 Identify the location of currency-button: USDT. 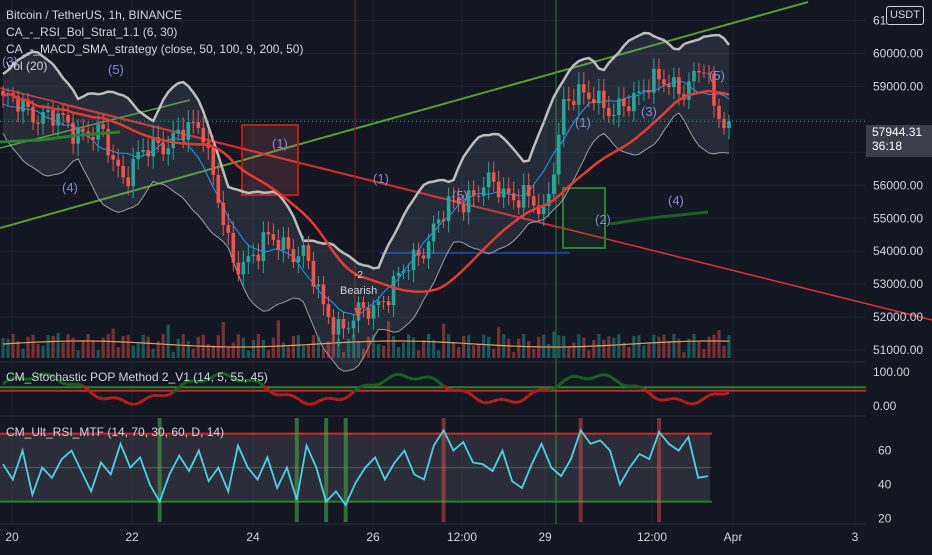
(905, 15).